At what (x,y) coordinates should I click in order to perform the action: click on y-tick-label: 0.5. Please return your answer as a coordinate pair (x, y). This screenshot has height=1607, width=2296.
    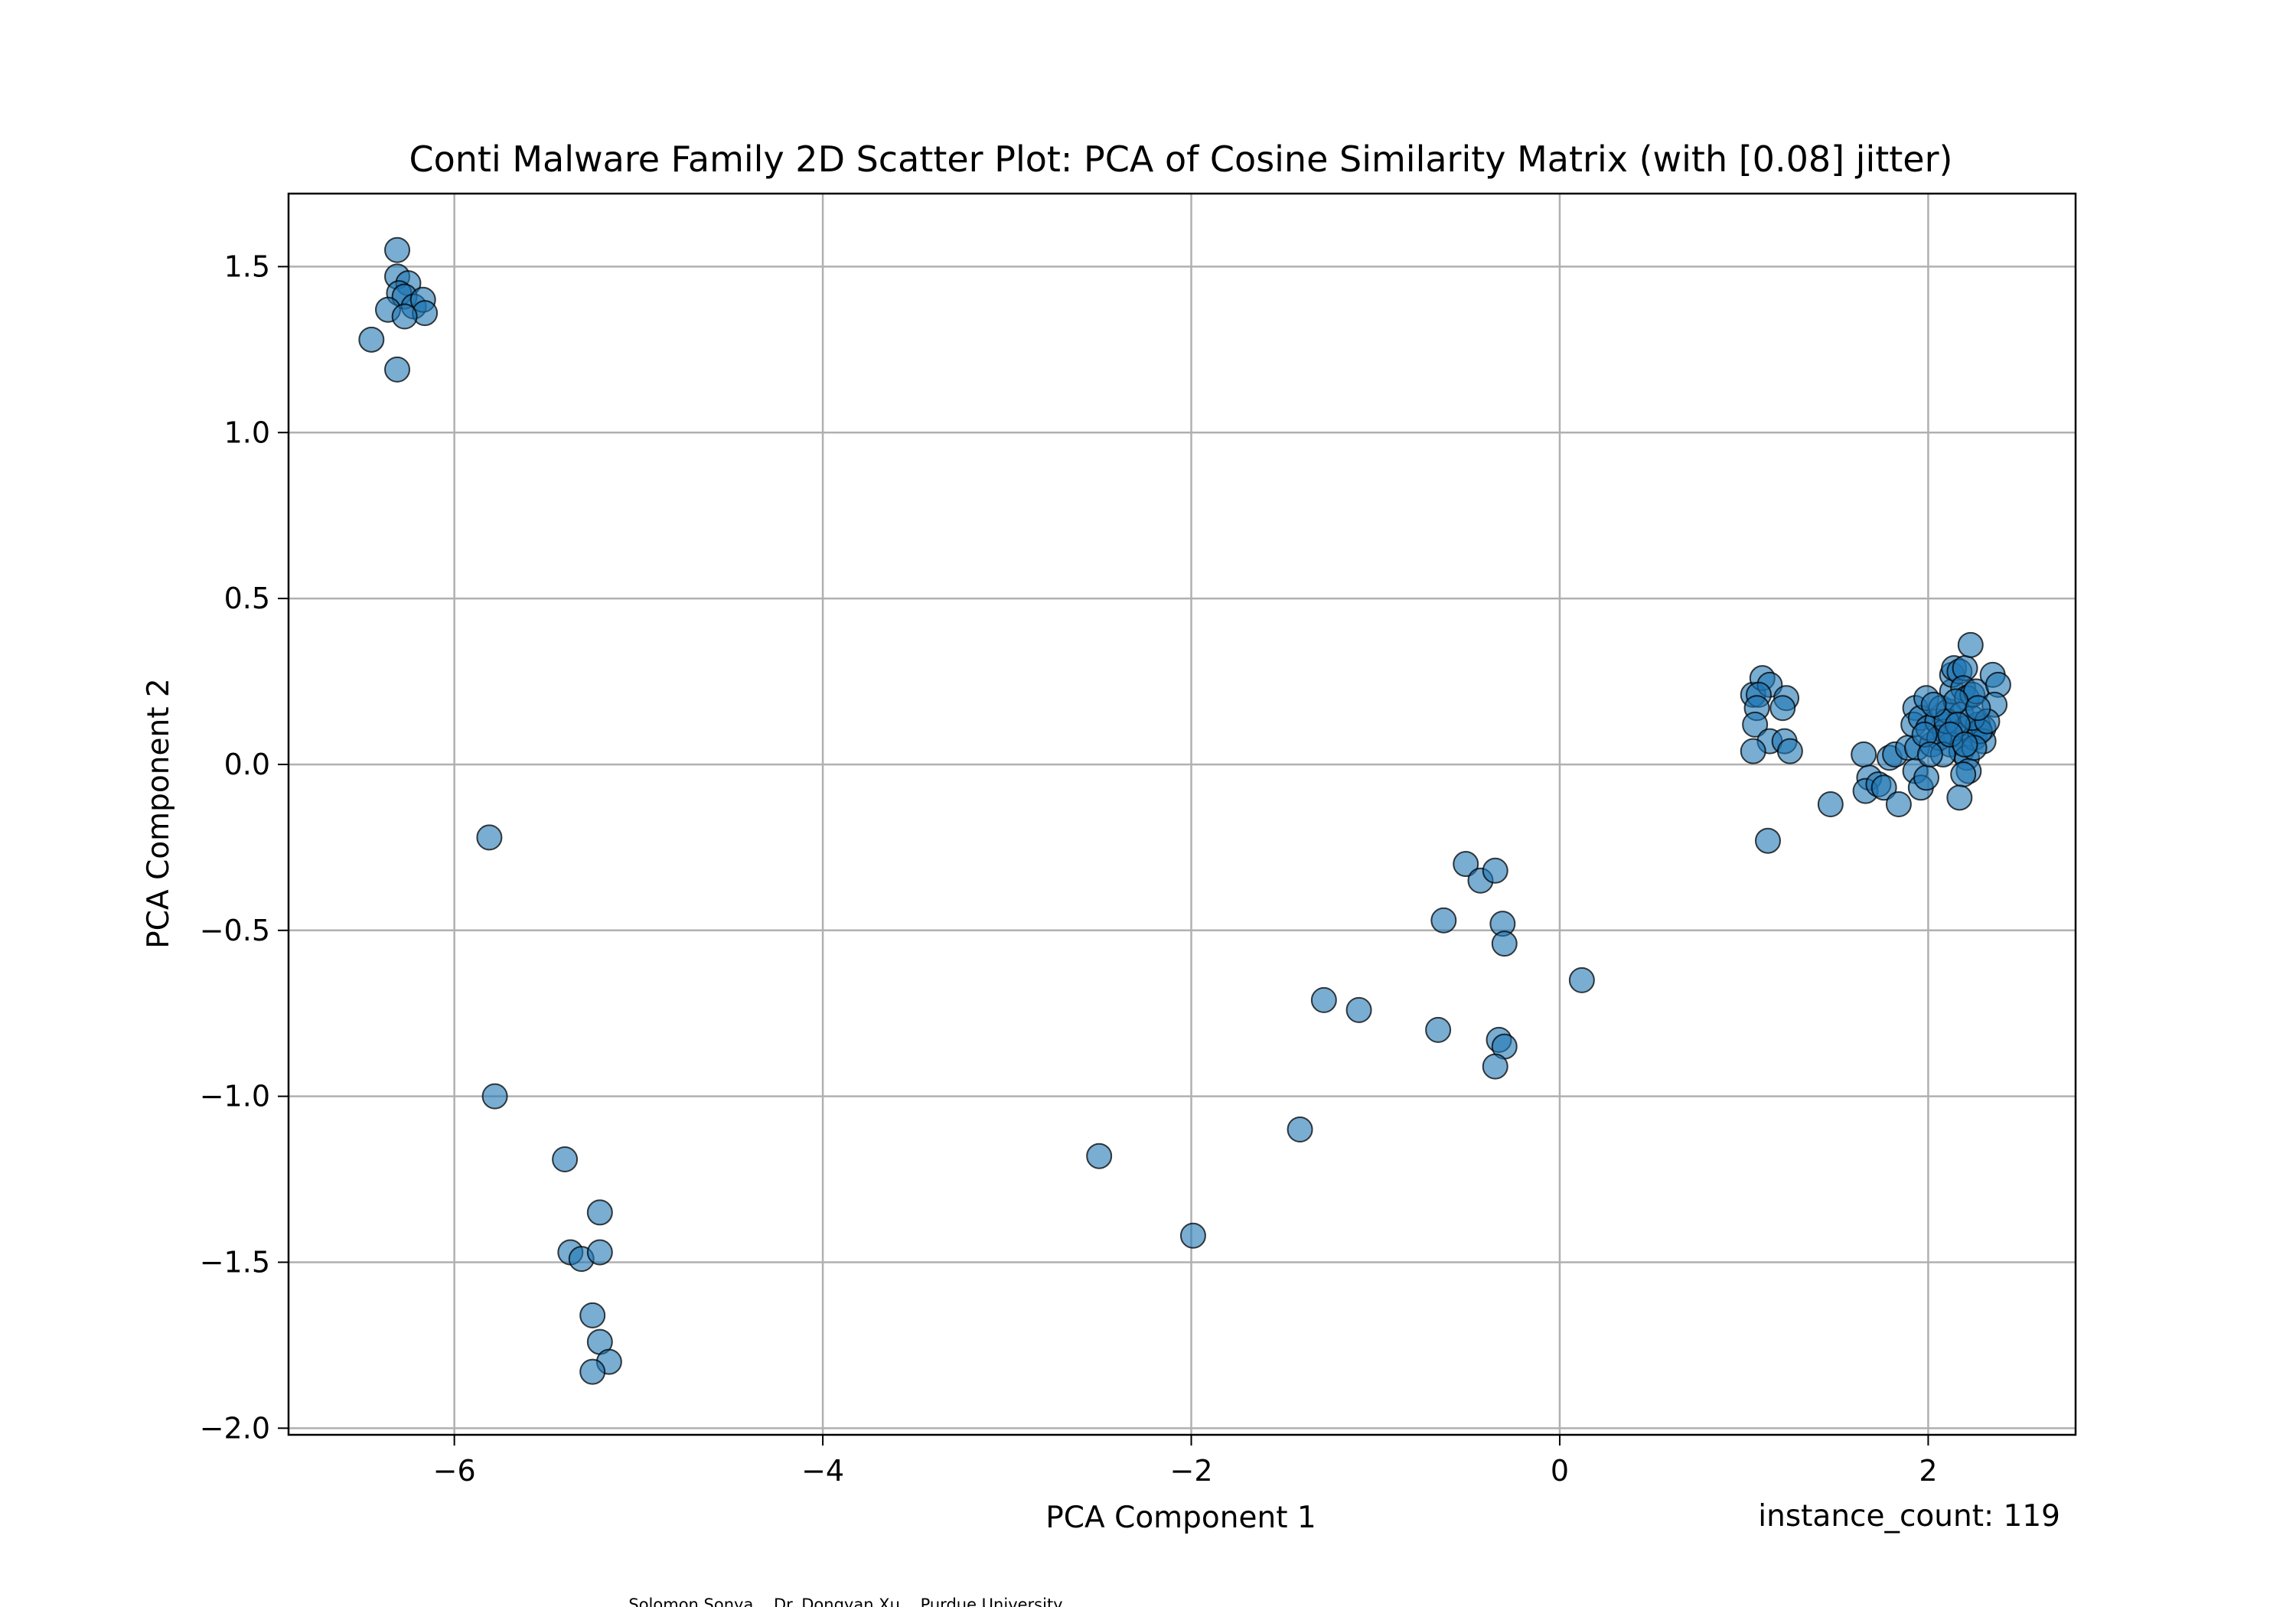
    Looking at the image, I should click on (247, 598).